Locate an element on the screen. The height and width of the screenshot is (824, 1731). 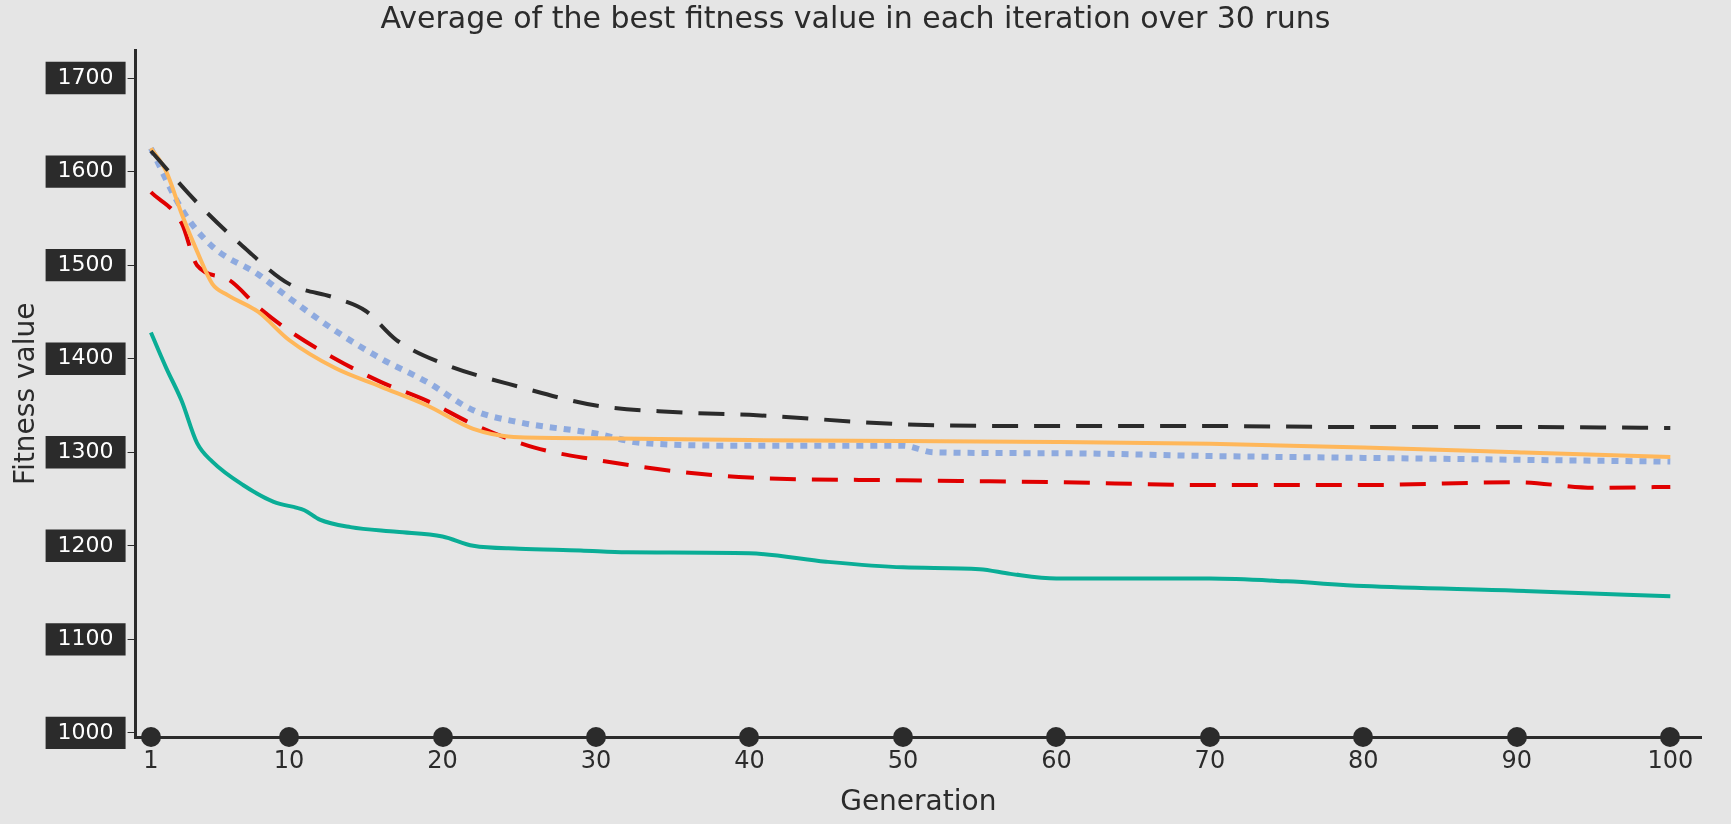
x-tick-label: 40 is located at coordinates (749, 760).